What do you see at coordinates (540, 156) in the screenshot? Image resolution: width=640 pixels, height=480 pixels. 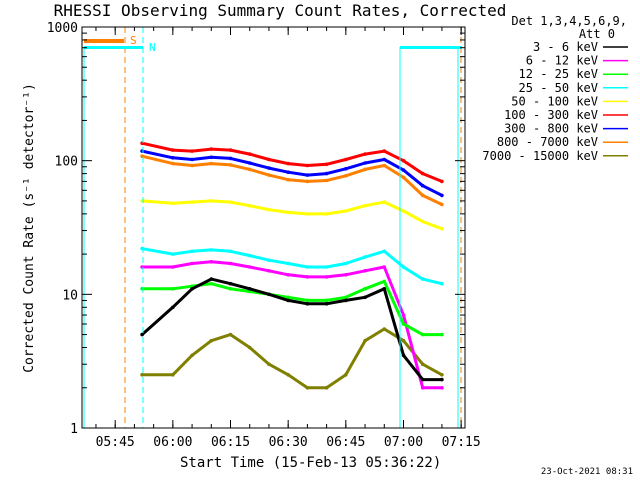 I see `legend-label: 7000 - 15000 keV` at bounding box center [540, 156].